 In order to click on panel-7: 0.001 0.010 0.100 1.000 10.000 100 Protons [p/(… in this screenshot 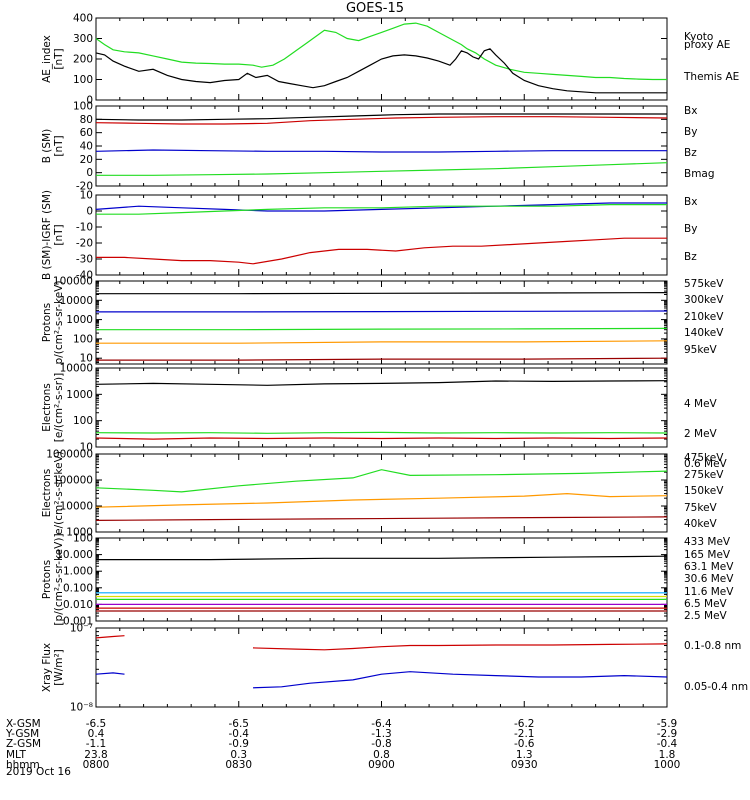, I will do `click(387, 580)`.